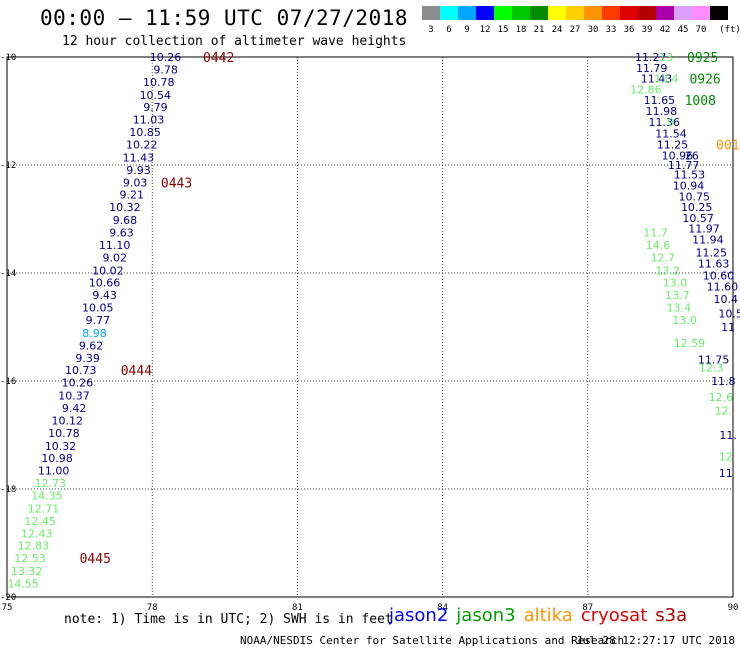  What do you see at coordinates (142, 144) in the screenshot?
I see `swh-value-label: 10.22` at bounding box center [142, 144].